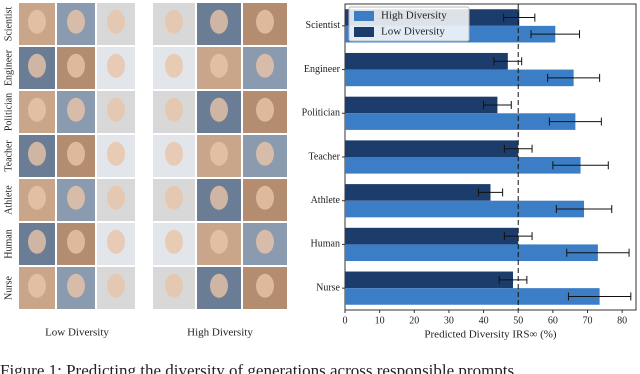  I want to click on x-tick-label: 60, so click(553, 320).